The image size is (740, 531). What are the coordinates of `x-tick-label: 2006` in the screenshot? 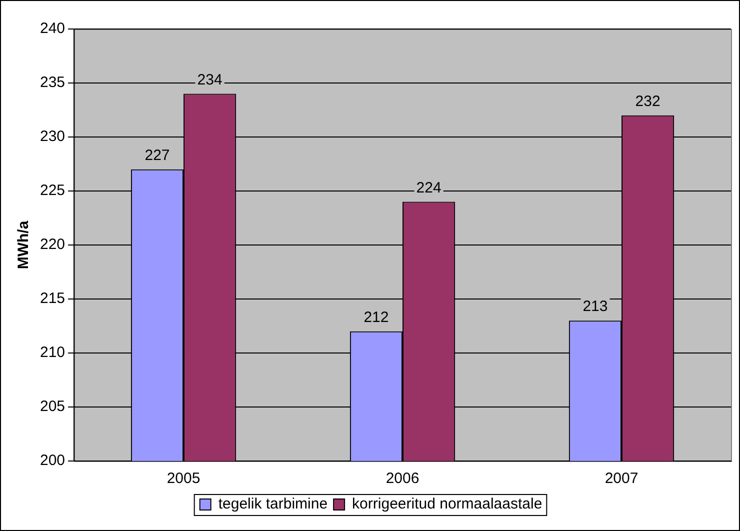 It's located at (403, 479).